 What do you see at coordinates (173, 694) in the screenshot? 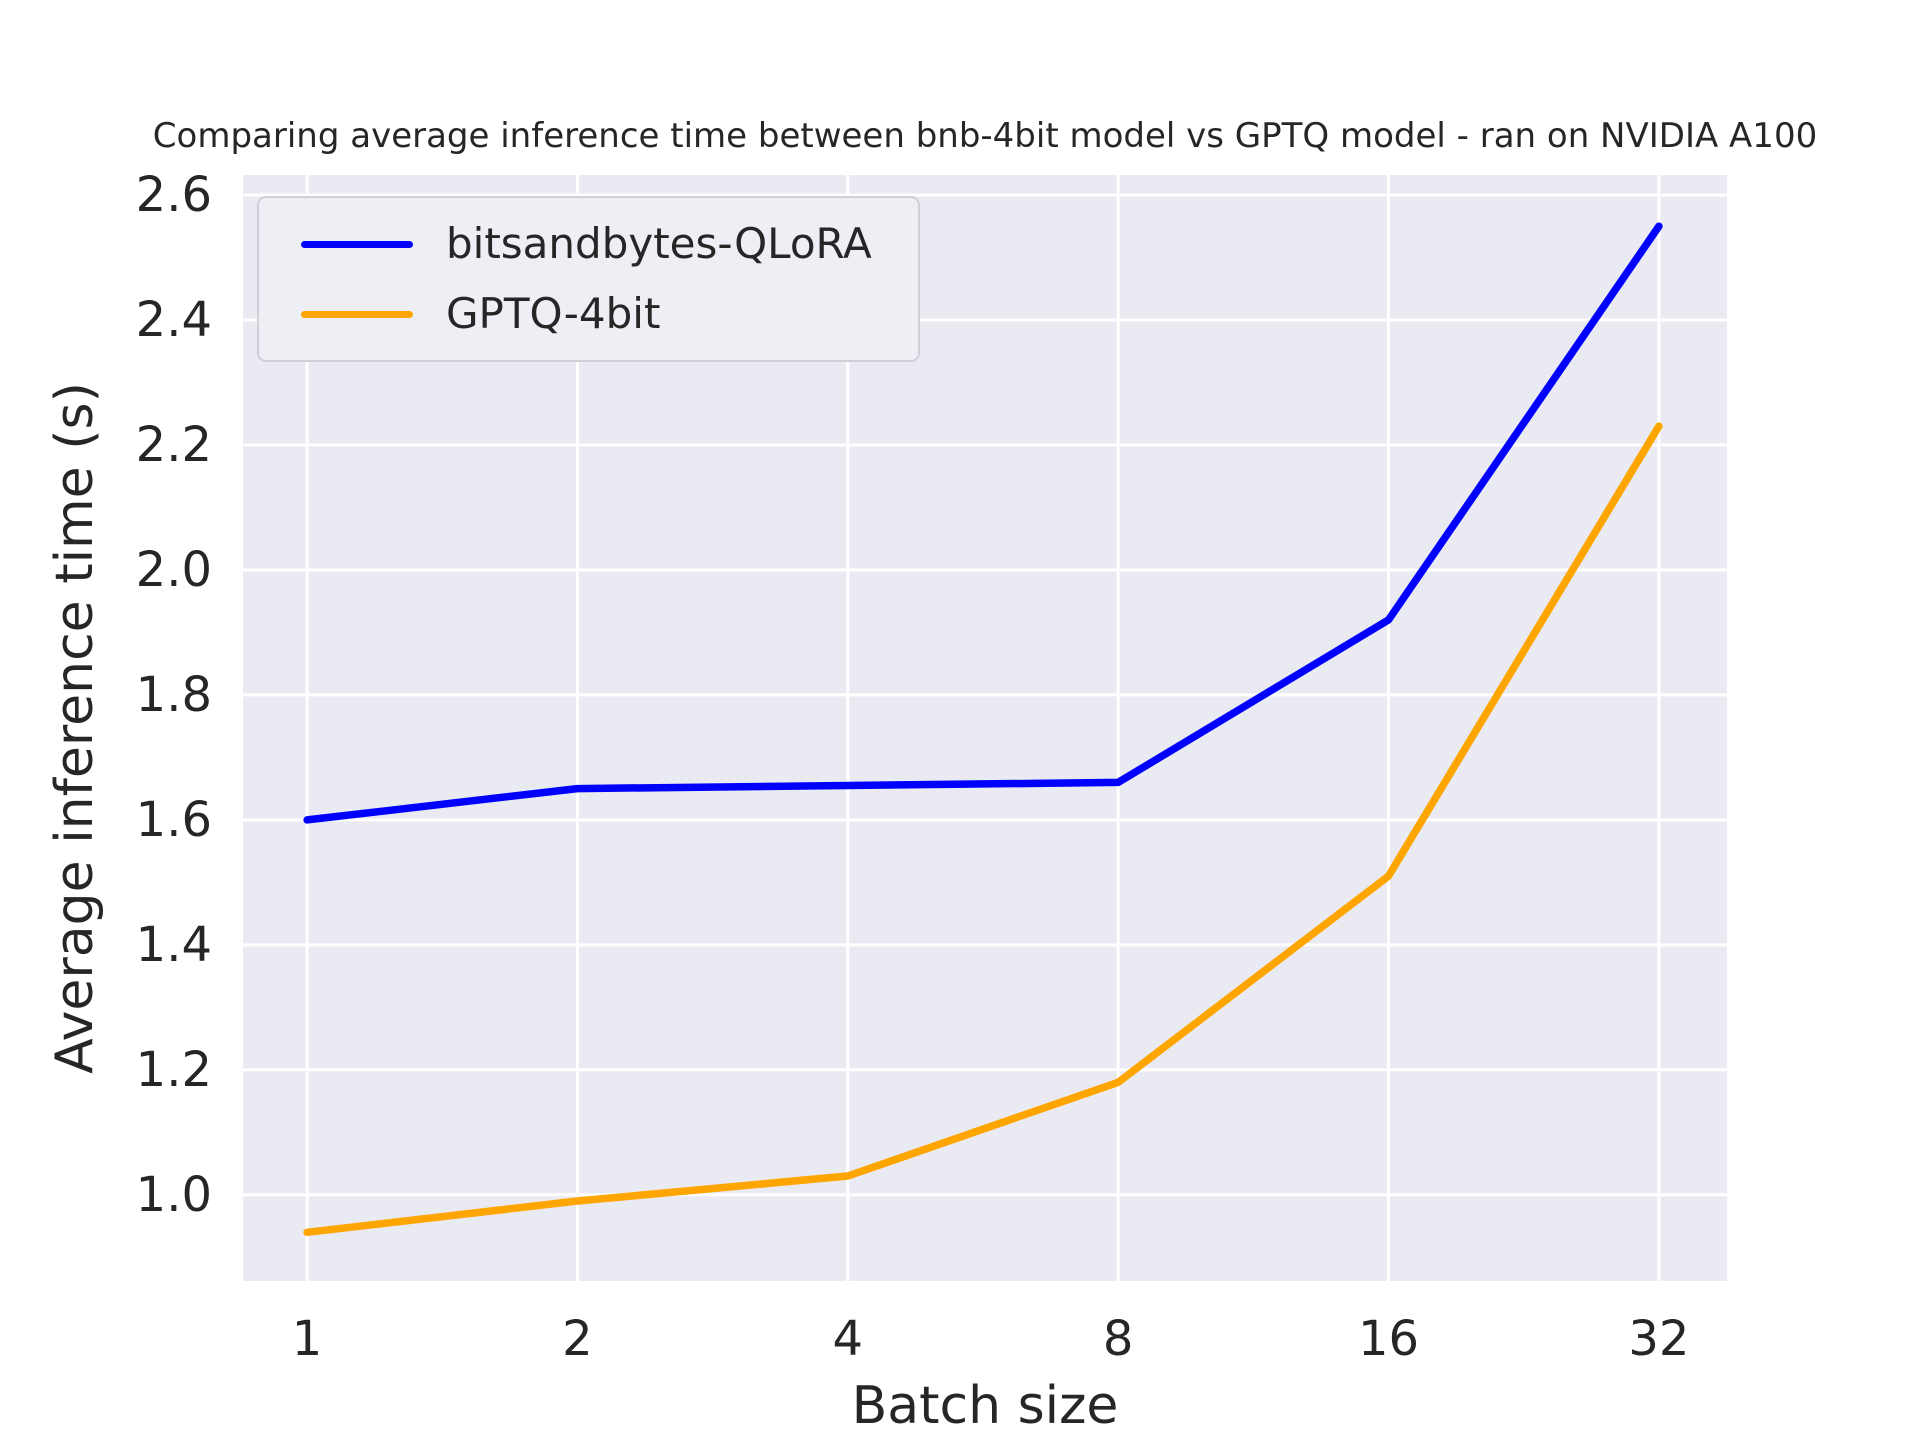
I see `y-tick-label: 1.8` at bounding box center [173, 694].